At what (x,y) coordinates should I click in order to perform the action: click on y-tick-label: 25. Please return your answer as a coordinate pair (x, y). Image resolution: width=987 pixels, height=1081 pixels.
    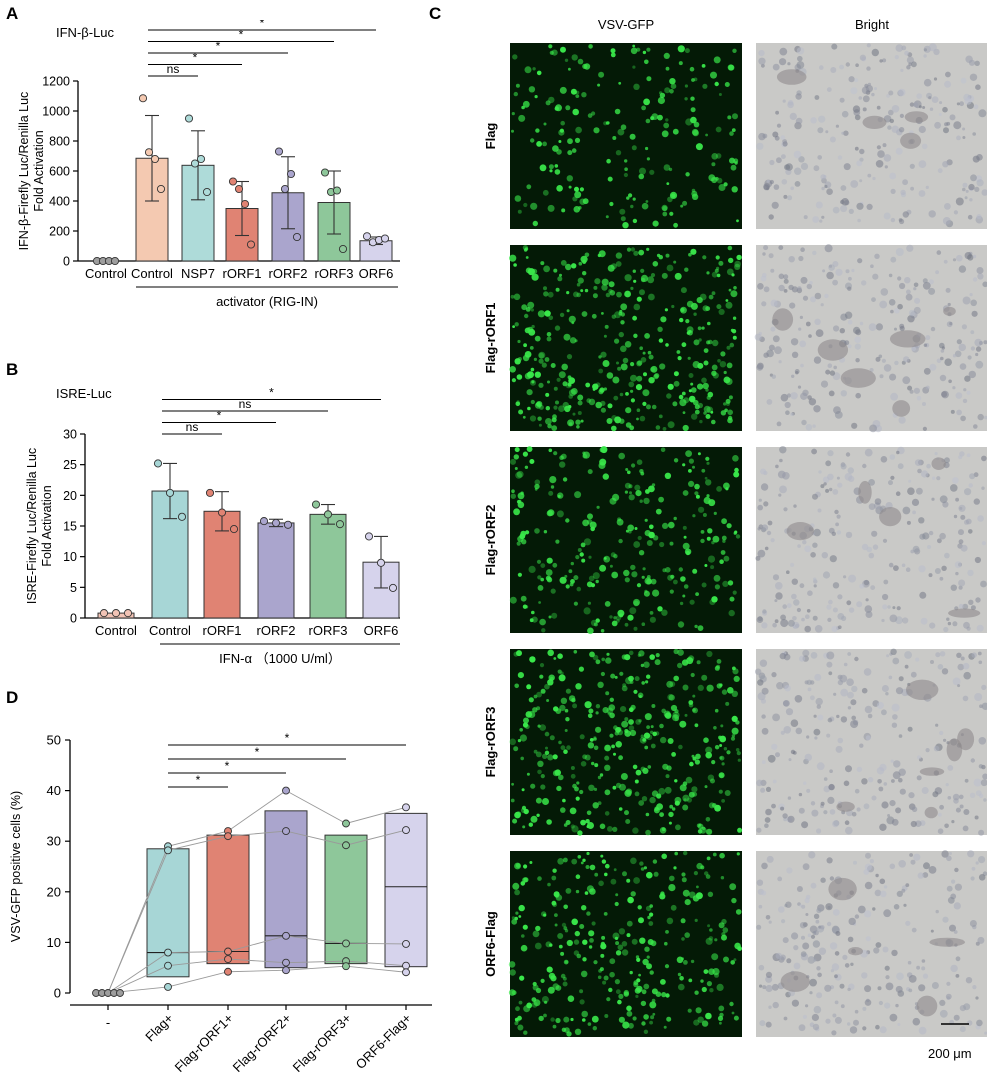
    Looking at the image, I should click on (70, 465).